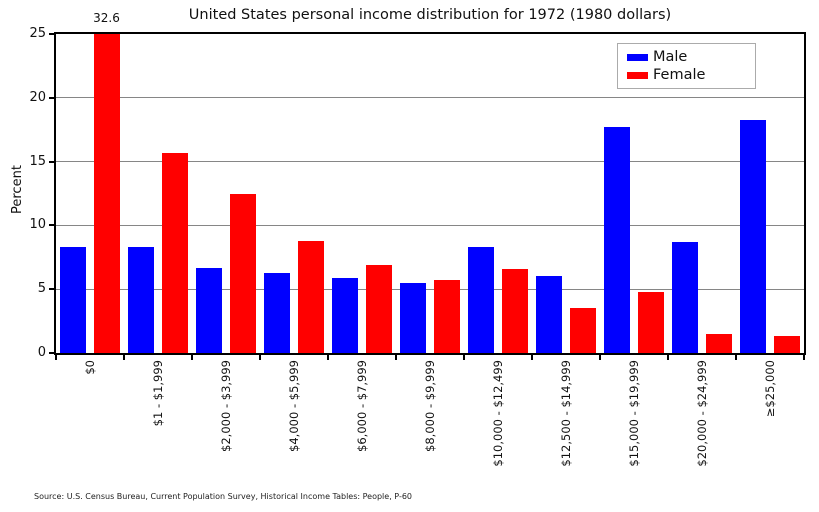 The height and width of the screenshot is (512, 819). Describe the element at coordinates (106, 18) in the screenshot. I see `clipped-bar-value-annotation: 32.6` at that location.